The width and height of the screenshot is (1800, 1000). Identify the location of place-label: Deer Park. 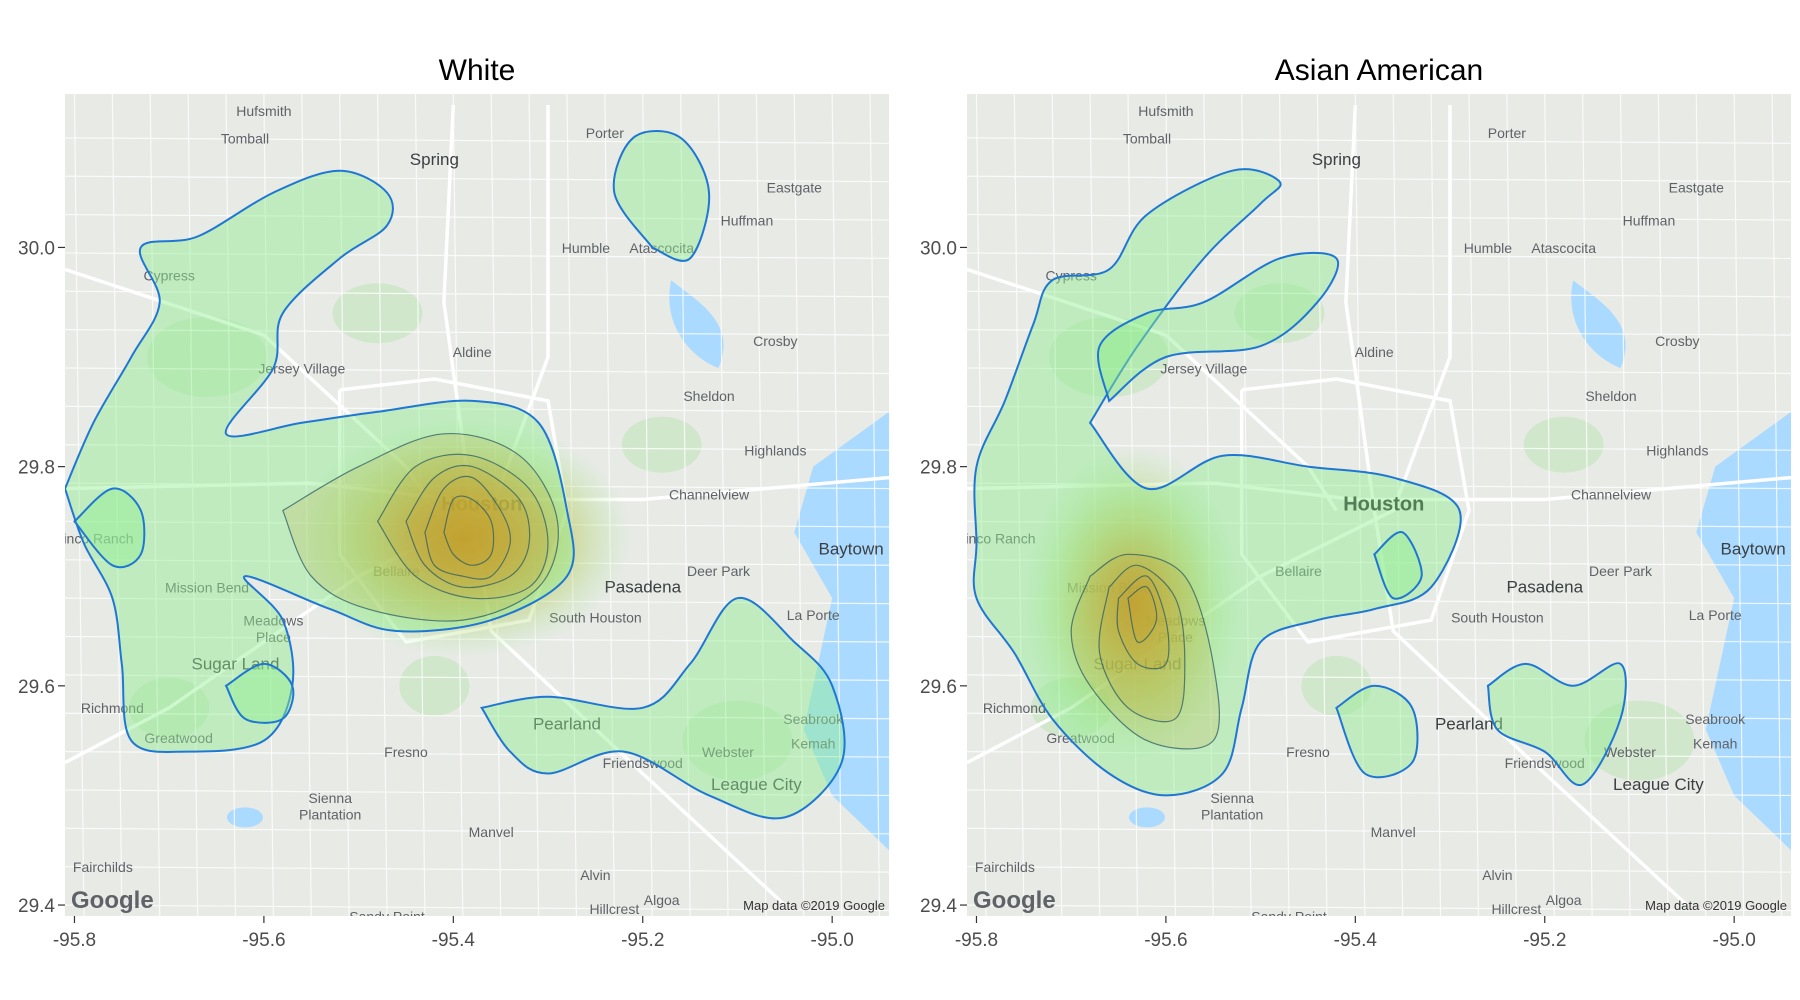
(719, 571).